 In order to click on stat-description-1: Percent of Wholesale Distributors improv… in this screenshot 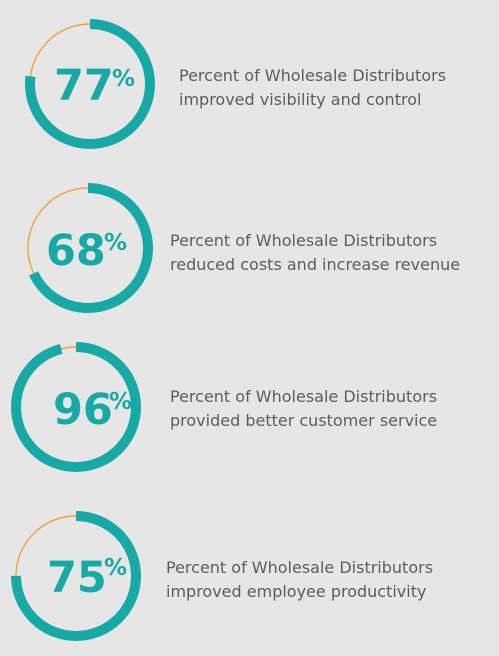, I will do `click(312, 88)`.